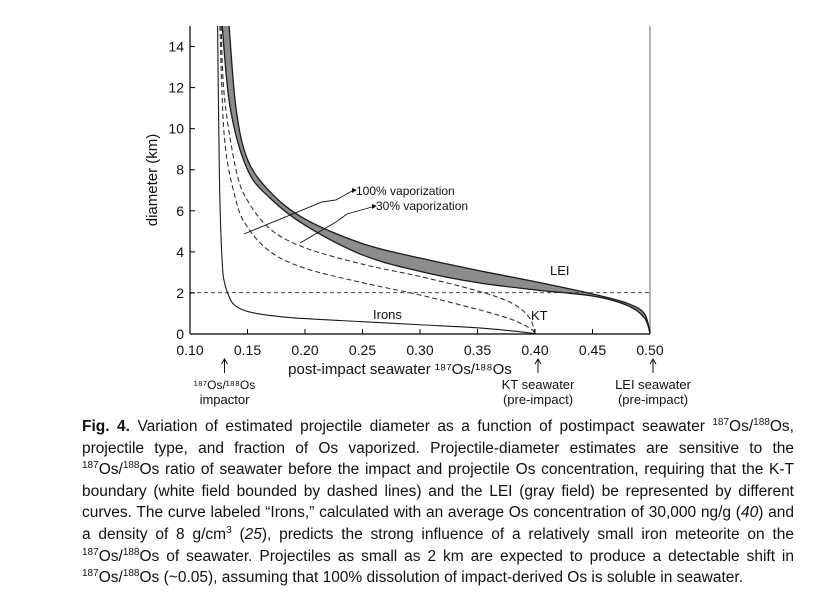  What do you see at coordinates (749, 513) in the screenshot?
I see `reference-40: 40` at bounding box center [749, 513].